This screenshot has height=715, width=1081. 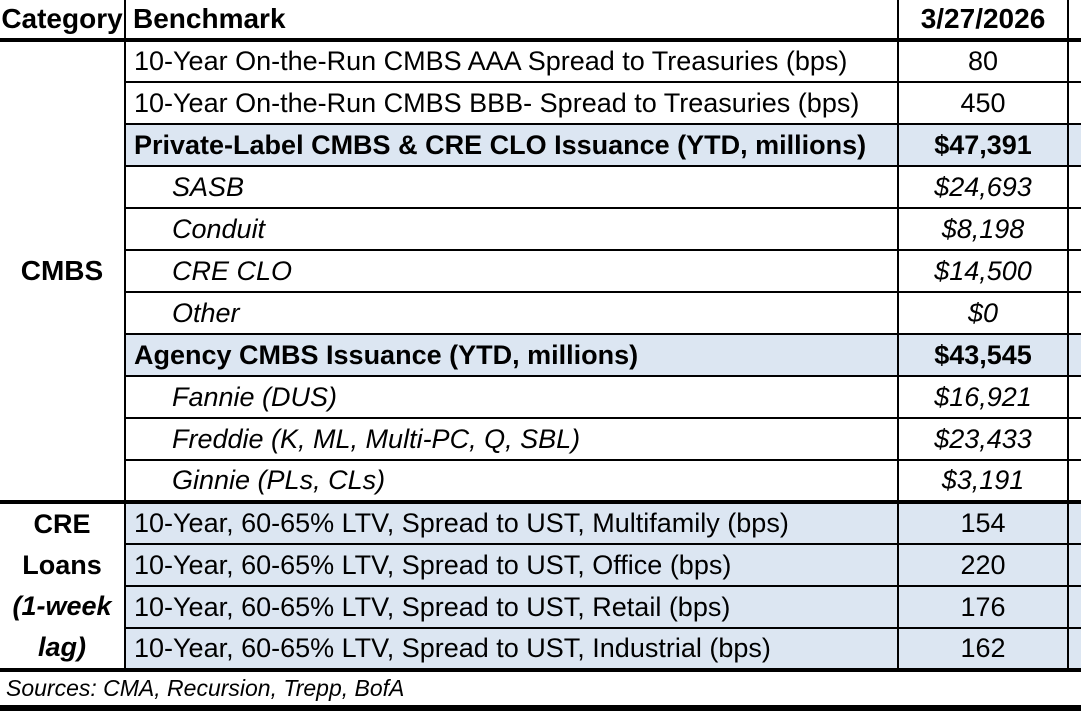 What do you see at coordinates (63, 21) in the screenshot?
I see `column-header-category: Category` at bounding box center [63, 21].